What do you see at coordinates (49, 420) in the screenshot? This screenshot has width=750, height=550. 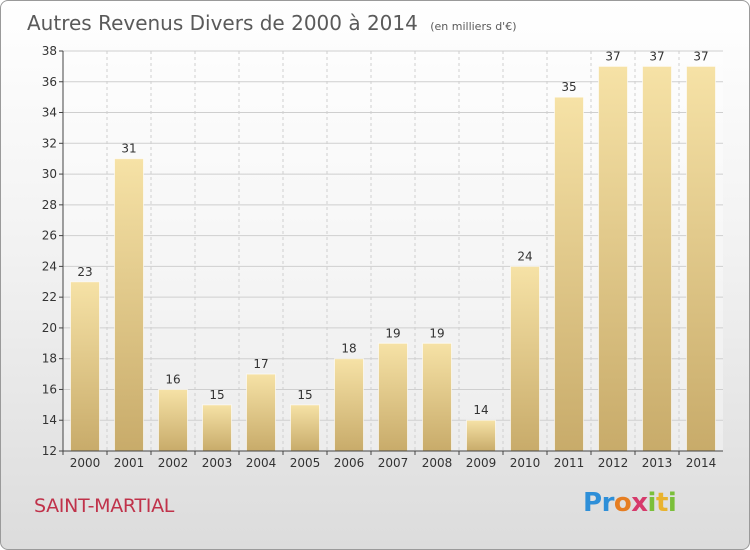 I see `y-tick-label: 14` at bounding box center [49, 420].